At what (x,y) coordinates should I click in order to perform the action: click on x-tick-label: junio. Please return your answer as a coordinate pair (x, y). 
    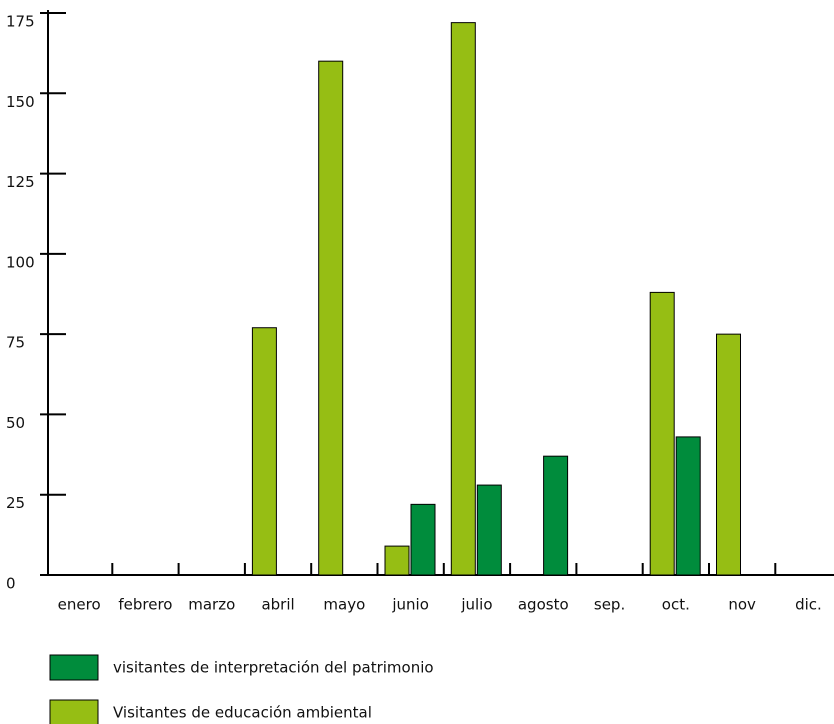
    Looking at the image, I should click on (410, 605).